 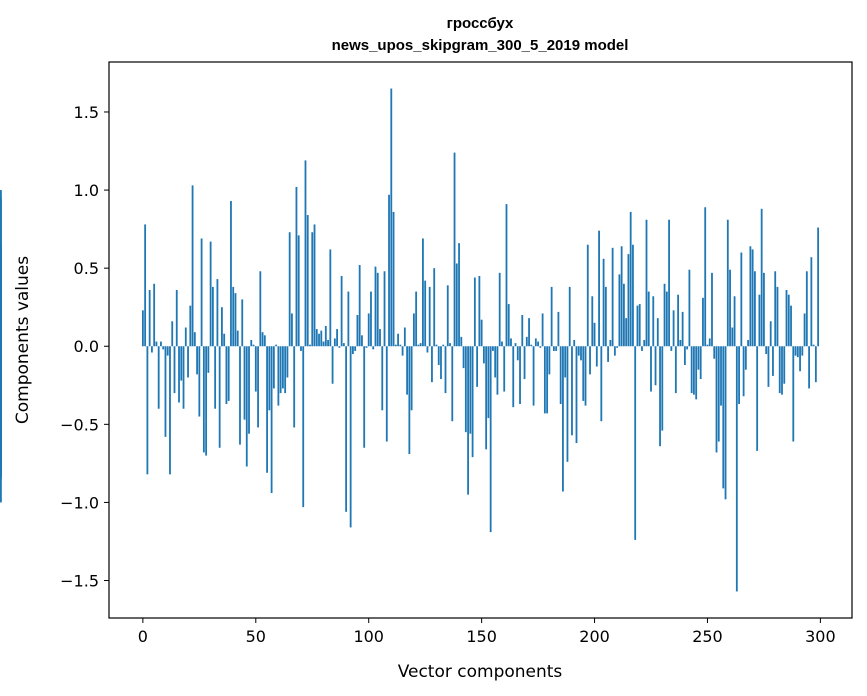 I want to click on y-tick-label: −1.0, so click(x=79, y=502).